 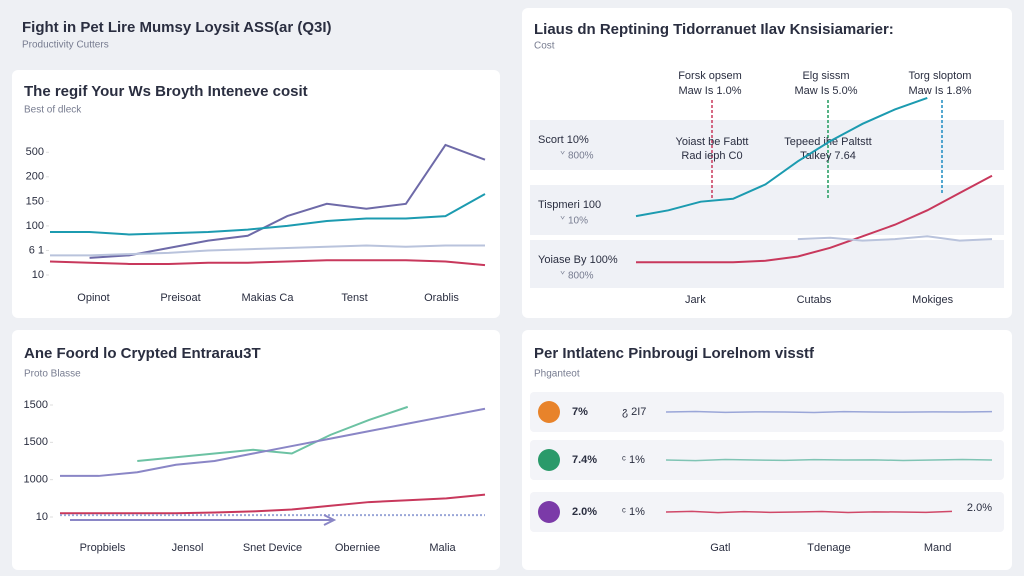 I want to click on x-tick-label: Mand, so click(x=938, y=548).